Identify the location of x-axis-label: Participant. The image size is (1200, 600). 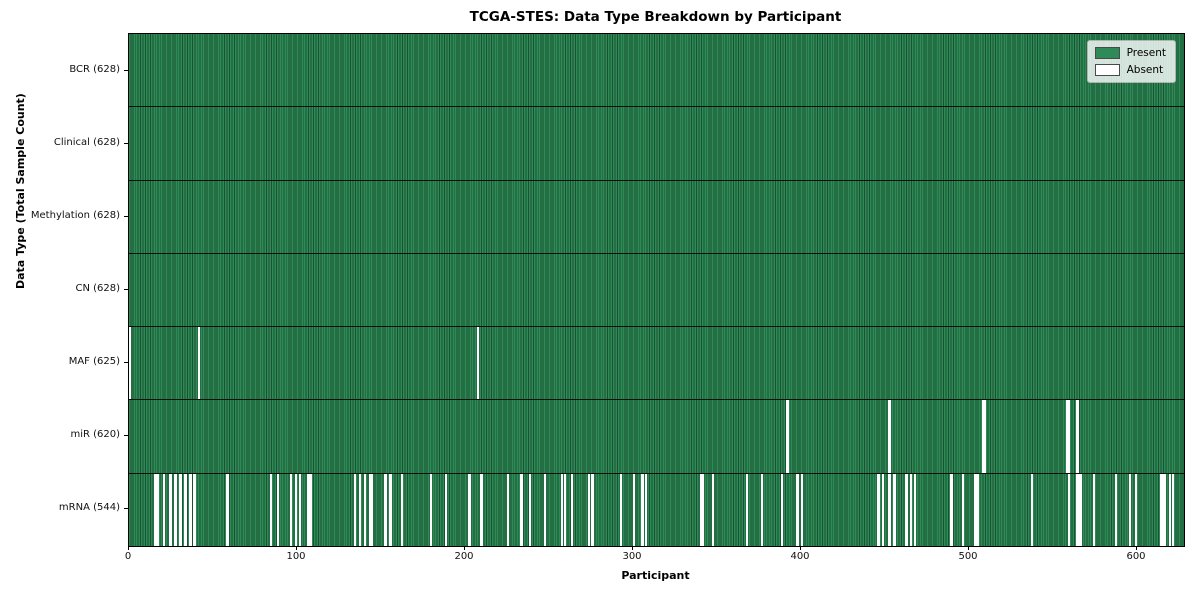
(655, 575).